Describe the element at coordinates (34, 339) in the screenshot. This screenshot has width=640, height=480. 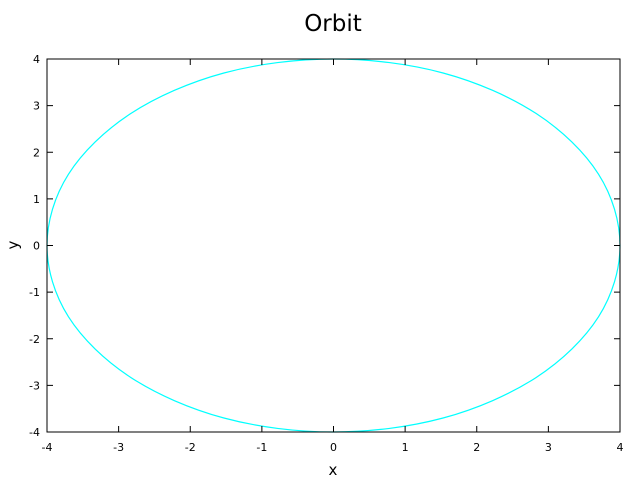
I see `y-tick-label: -2` at that location.